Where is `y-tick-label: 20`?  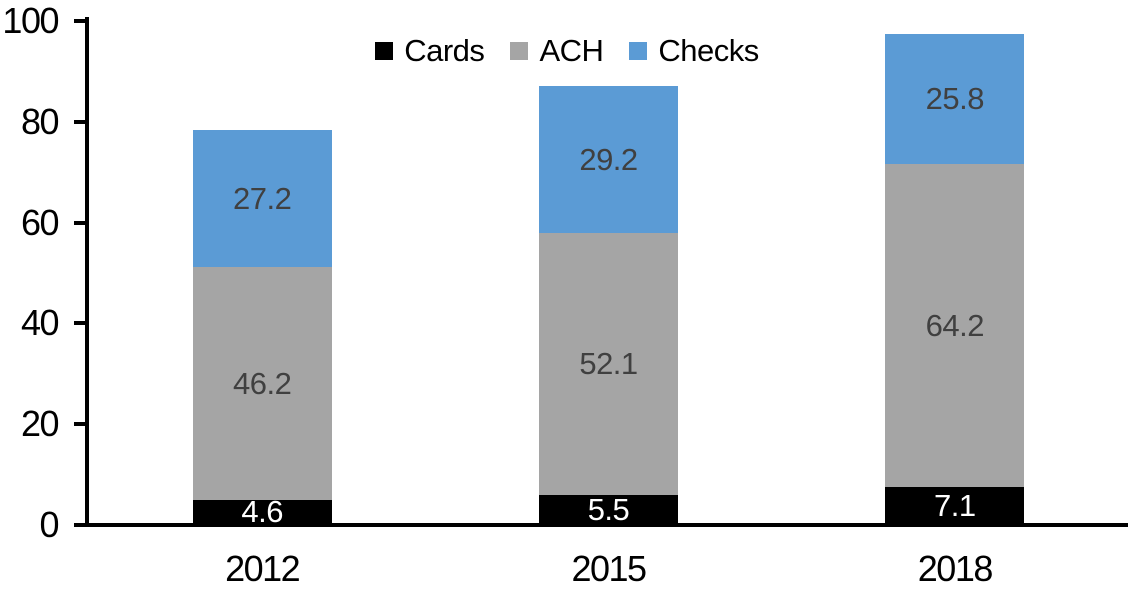
y-tick-label: 20 is located at coordinates (40, 424).